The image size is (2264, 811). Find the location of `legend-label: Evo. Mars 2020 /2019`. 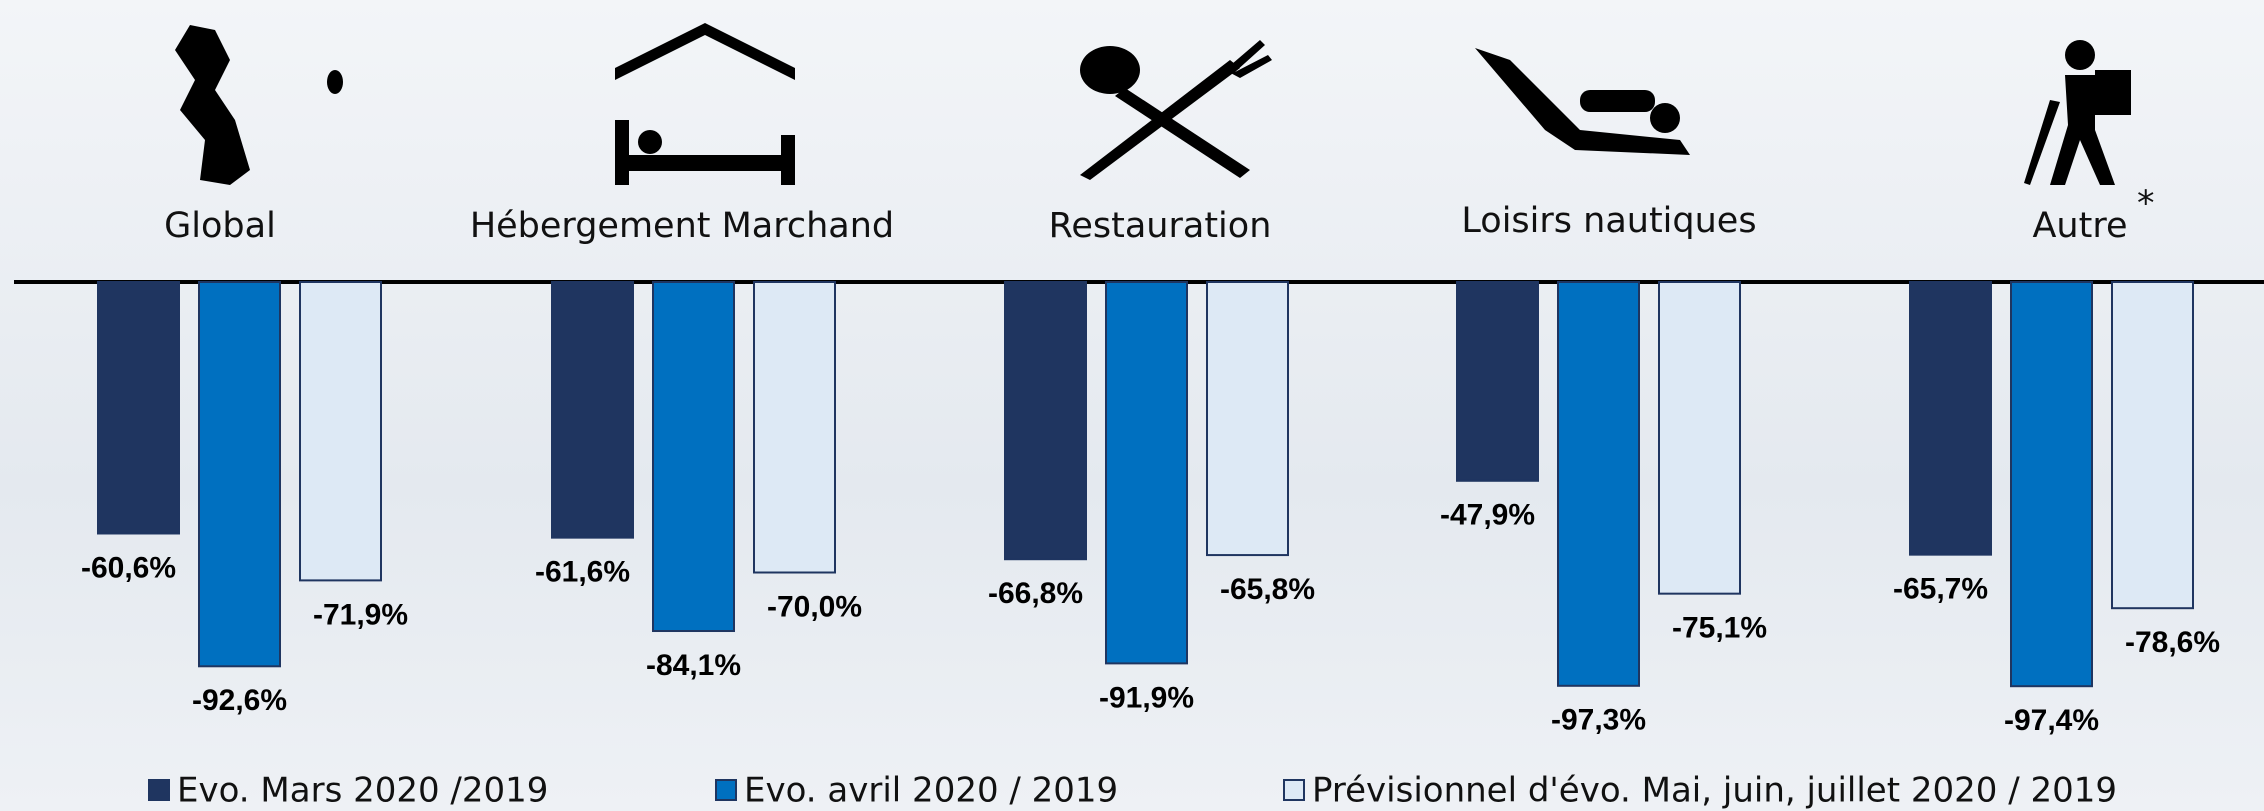

legend-label: Evo. Mars 2020 /2019 is located at coordinates (362, 791).